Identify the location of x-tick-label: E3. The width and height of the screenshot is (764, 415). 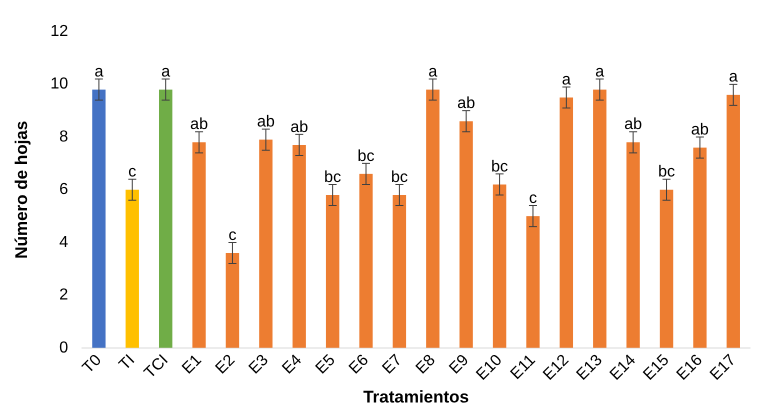
(259, 365).